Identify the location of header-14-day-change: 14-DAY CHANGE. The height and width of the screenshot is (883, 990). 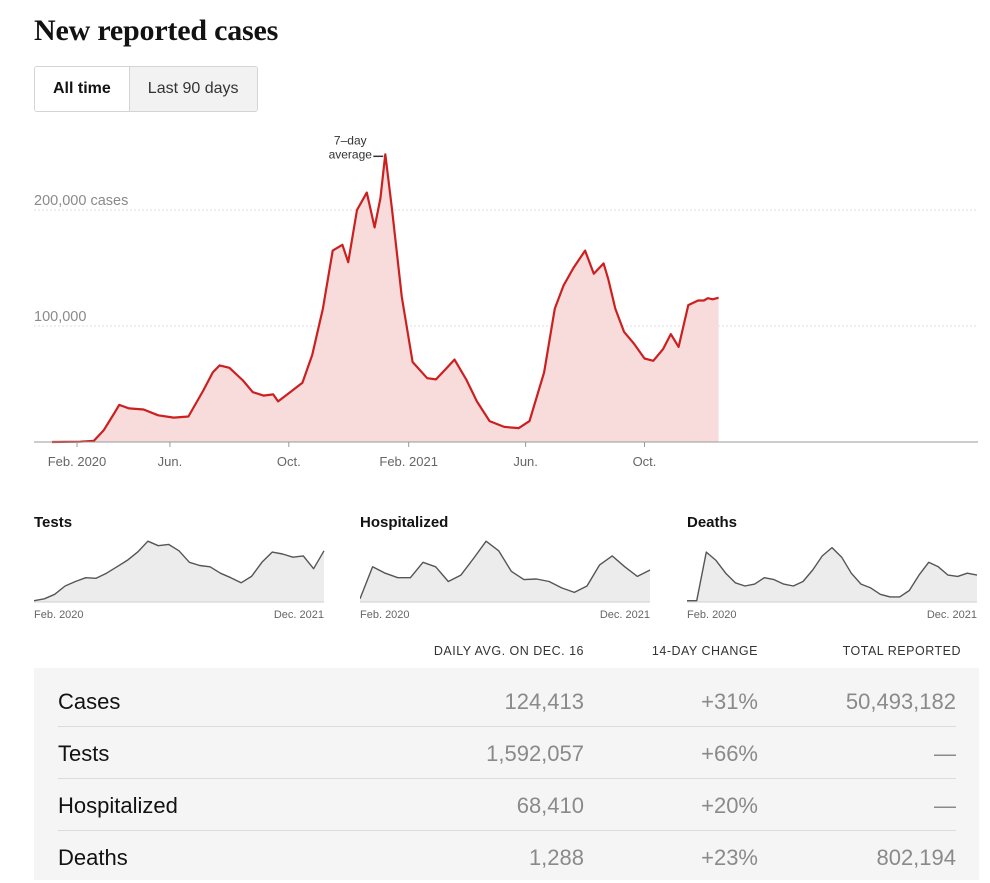
(704, 651).